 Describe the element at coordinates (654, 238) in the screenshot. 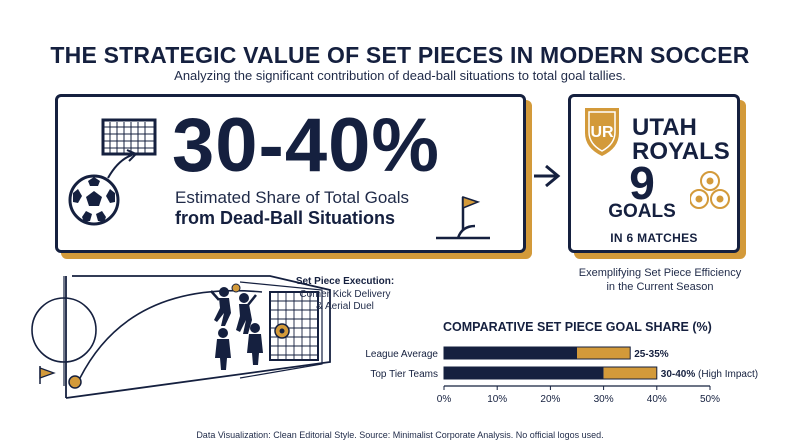

I see `matches-label: IN 6 MATCHES` at that location.